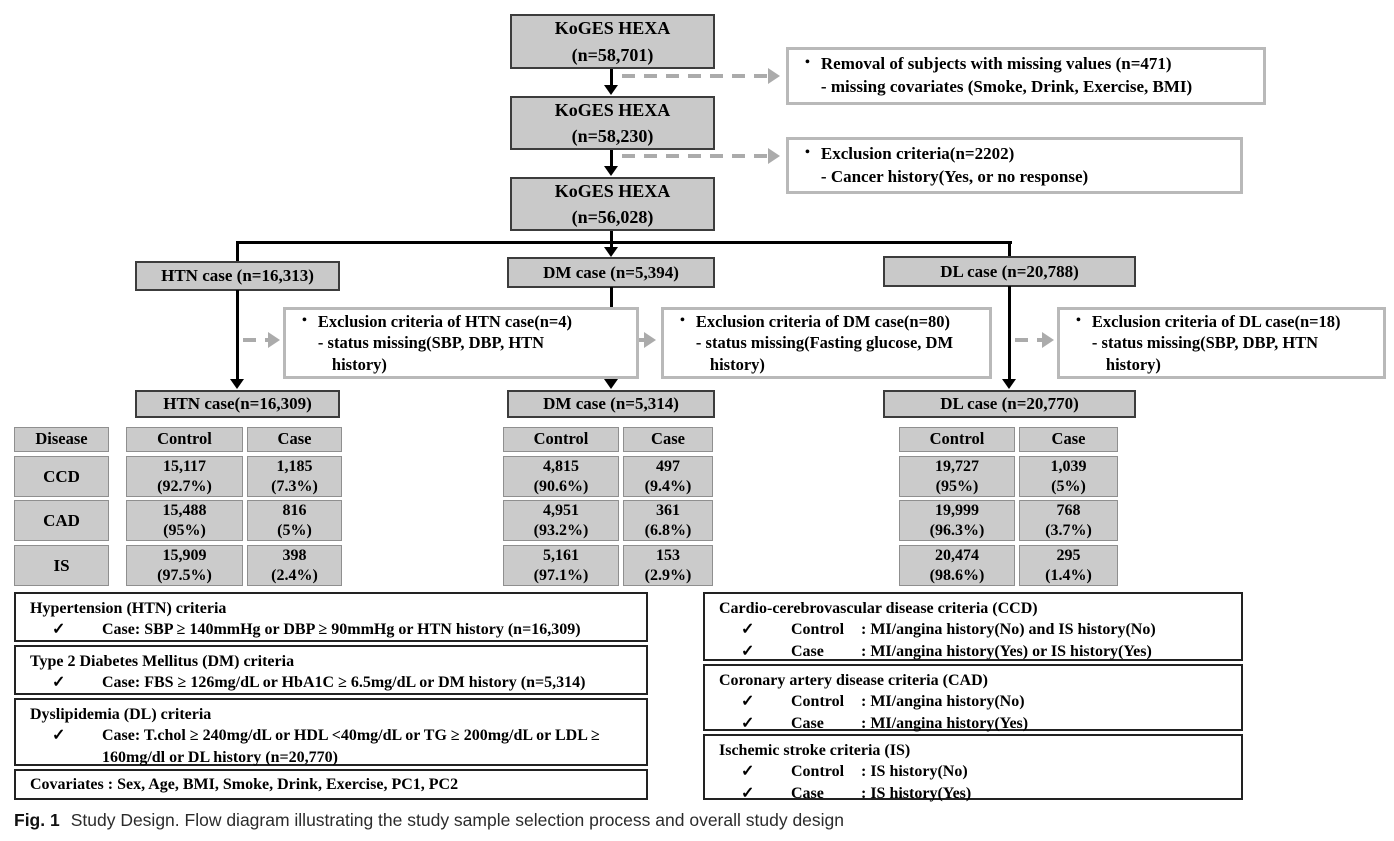 This screenshot has height=841, width=1394. I want to click on cad-case-label: Case, so click(807, 723).